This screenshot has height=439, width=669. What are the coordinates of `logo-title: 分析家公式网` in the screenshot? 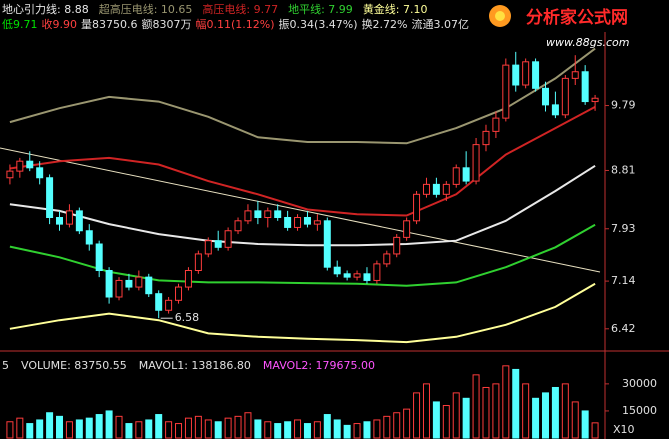 It's located at (577, 17).